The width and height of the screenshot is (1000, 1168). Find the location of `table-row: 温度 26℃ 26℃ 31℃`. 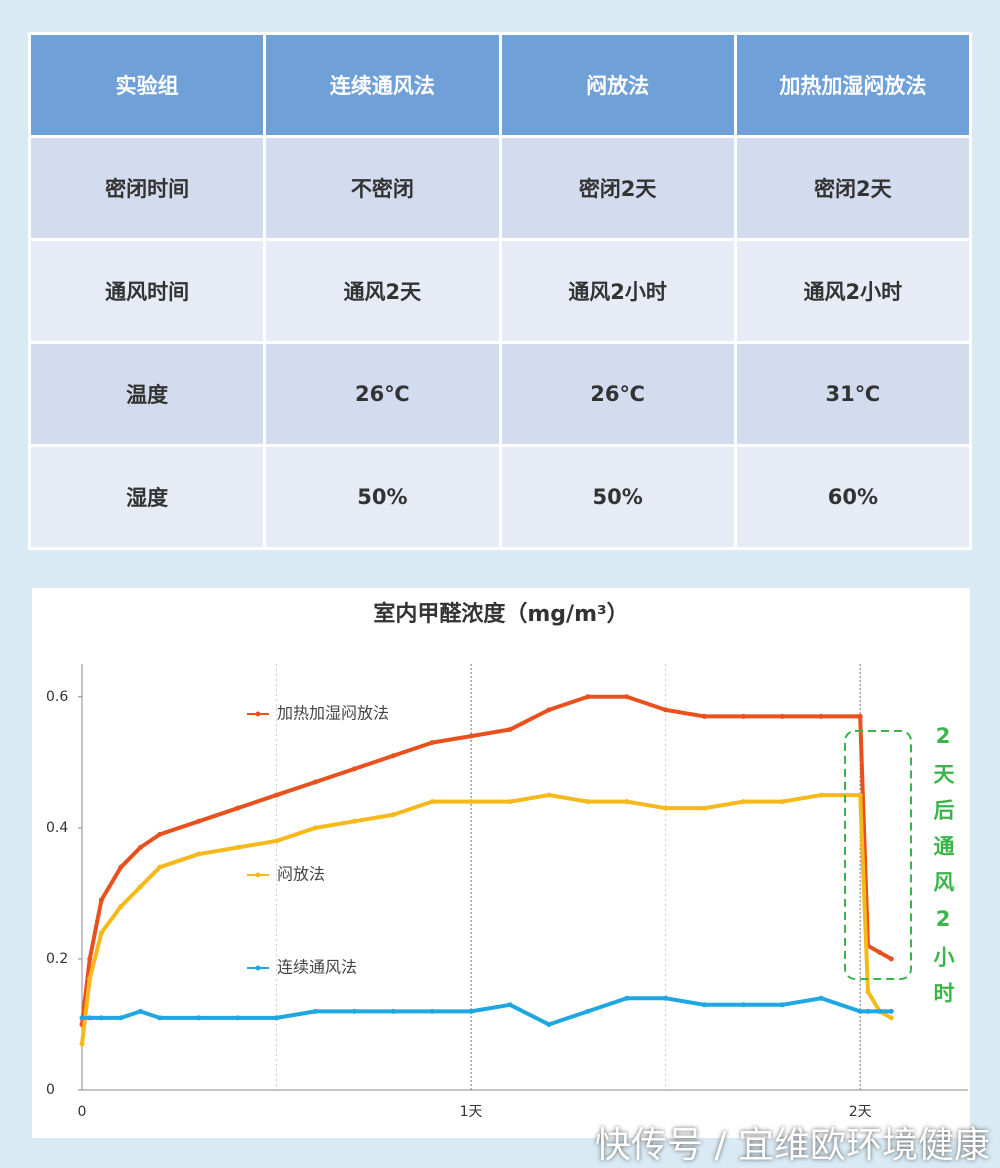

table-row: 温度 26℃ 26℃ 31℃ is located at coordinates (500, 394).